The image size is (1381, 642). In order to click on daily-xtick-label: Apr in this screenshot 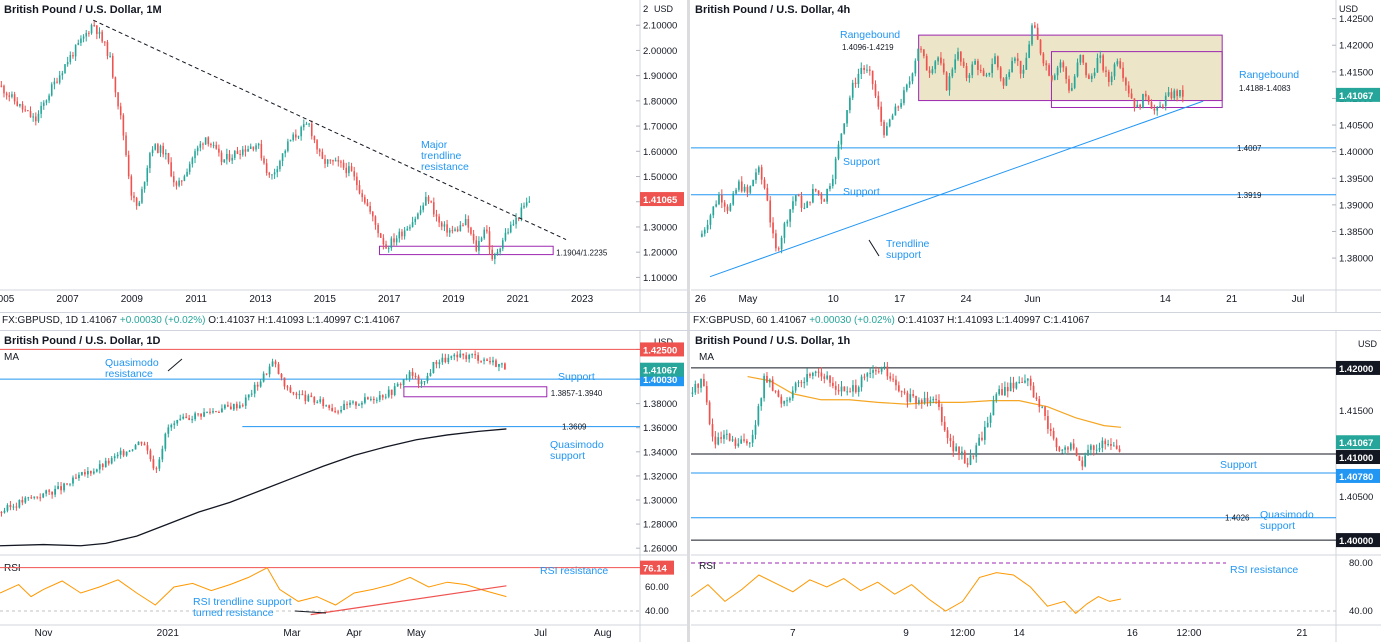, I will do `click(354, 633)`.